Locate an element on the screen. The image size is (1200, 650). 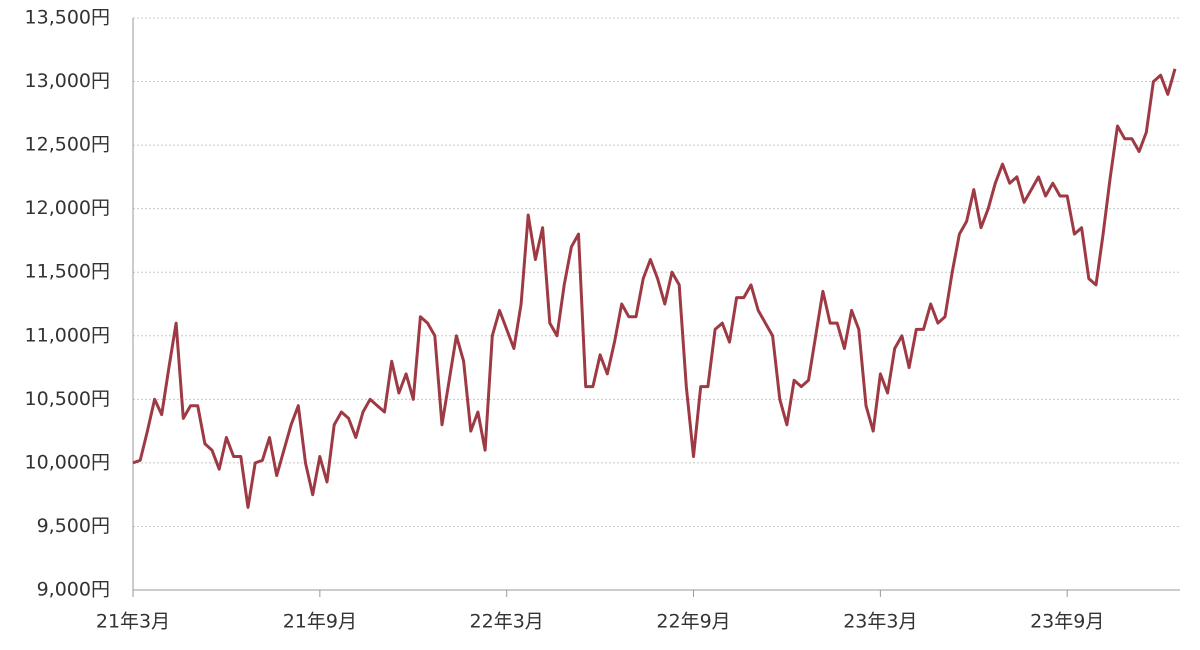
x-tick-label: 21年9月 is located at coordinates (320, 622).